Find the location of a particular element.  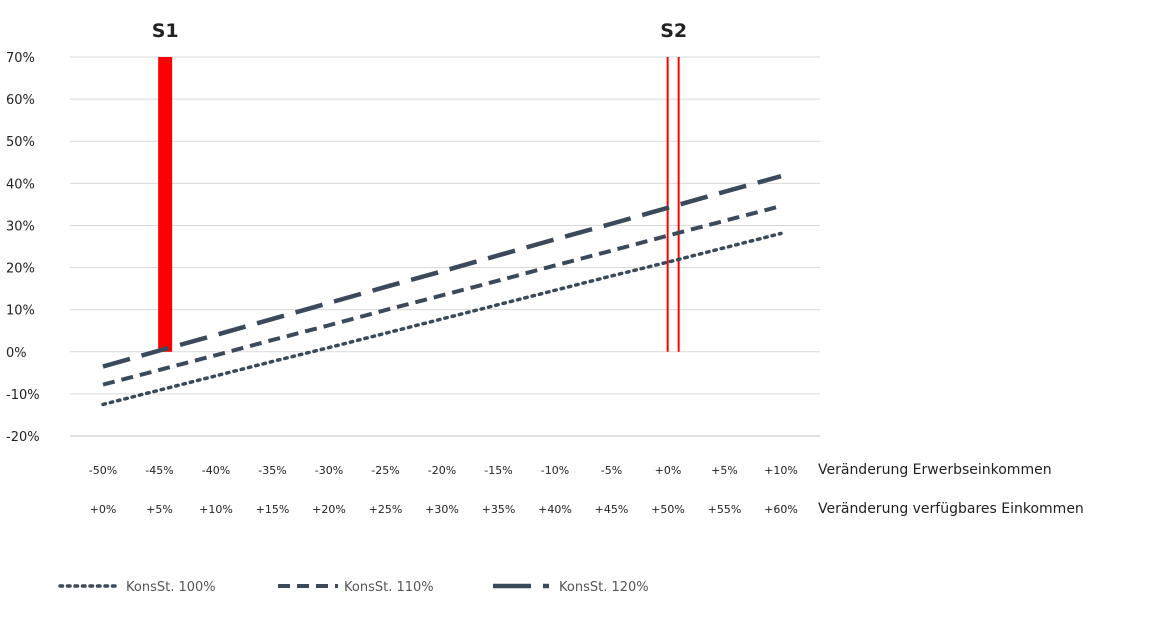

y-tick-label: 30% is located at coordinates (20, 226).